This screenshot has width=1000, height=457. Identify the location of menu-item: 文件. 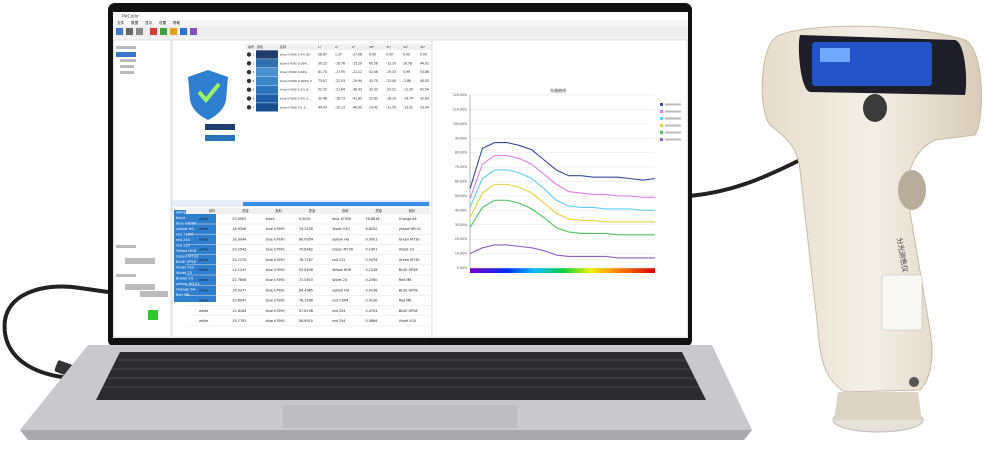
(121, 22).